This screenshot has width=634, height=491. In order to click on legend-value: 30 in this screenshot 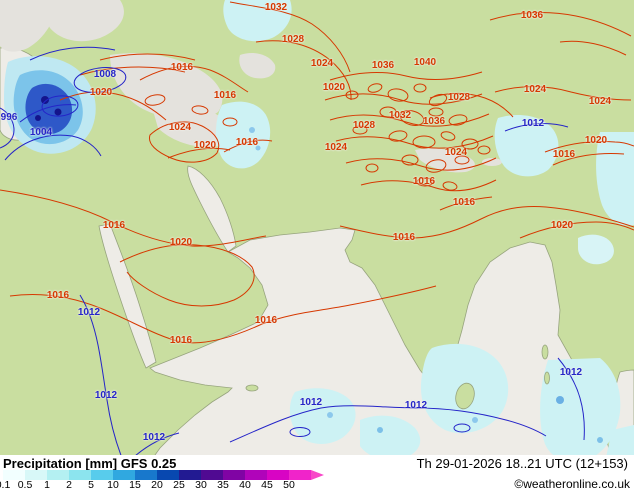, I will do `click(201, 485)`.